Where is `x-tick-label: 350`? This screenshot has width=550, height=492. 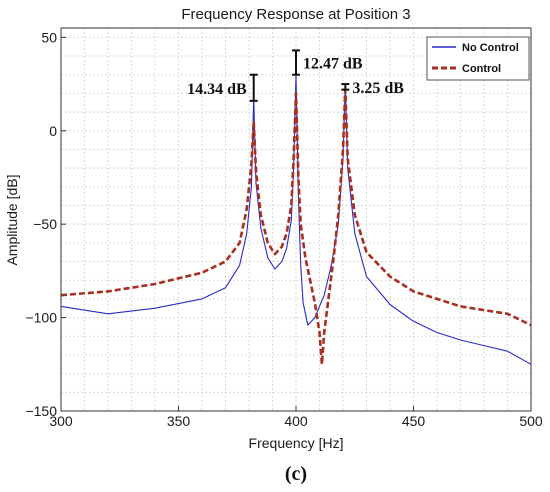
x-tick-label: 350 is located at coordinates (179, 421).